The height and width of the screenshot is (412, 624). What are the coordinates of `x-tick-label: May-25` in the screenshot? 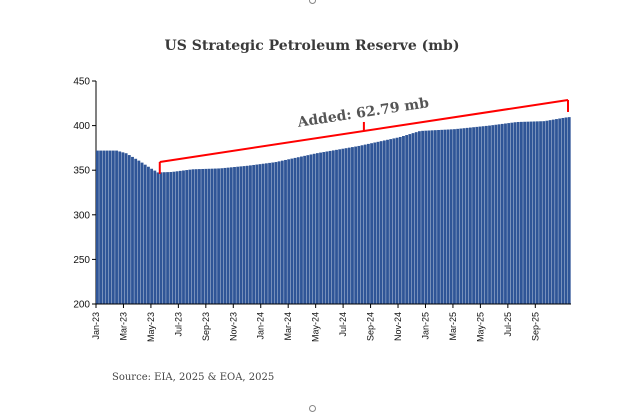 It's located at (480, 327).